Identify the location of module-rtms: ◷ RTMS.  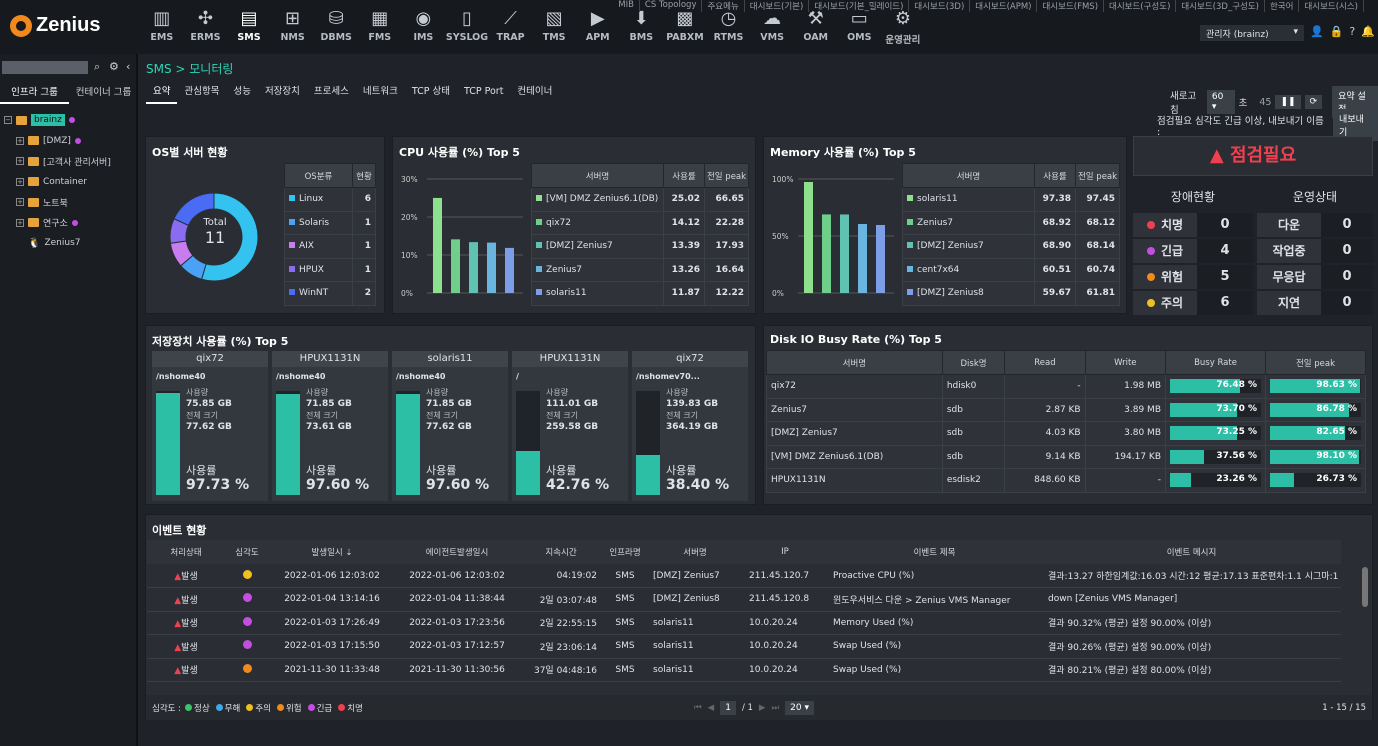
(729, 26).